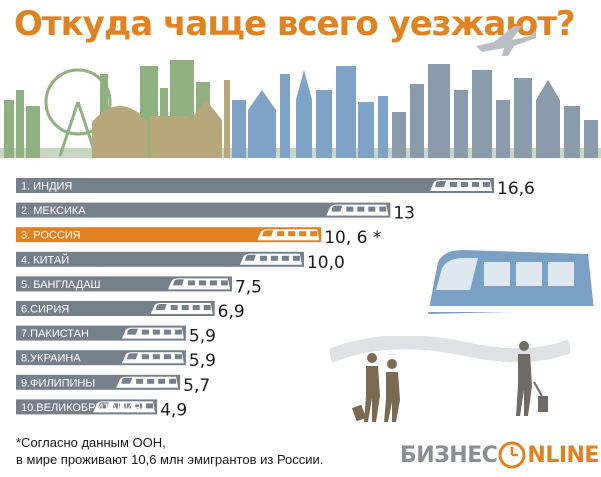  I want to click on bar-value-label: 5,7, so click(196, 386).